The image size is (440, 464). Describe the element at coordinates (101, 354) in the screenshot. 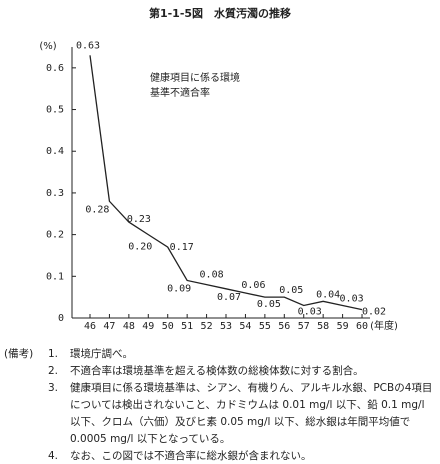

I see `note-text: 環境庁調べ。` at that location.